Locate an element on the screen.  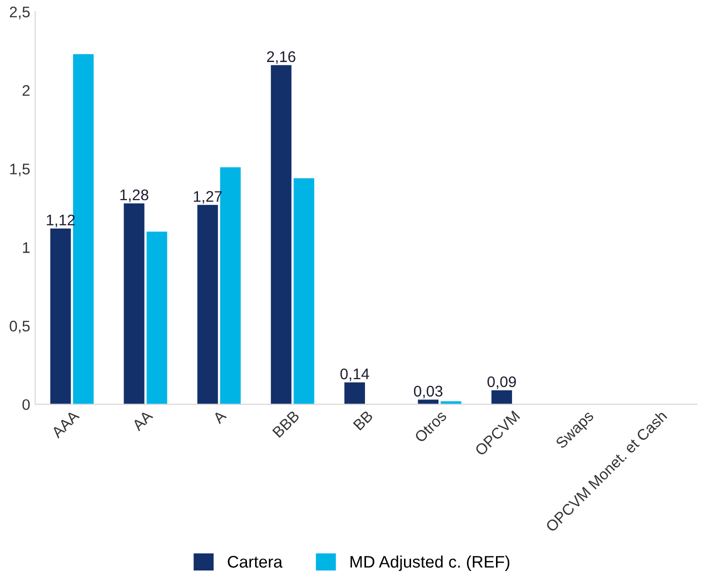
y-tick-label: 0 is located at coordinates (26, 404).